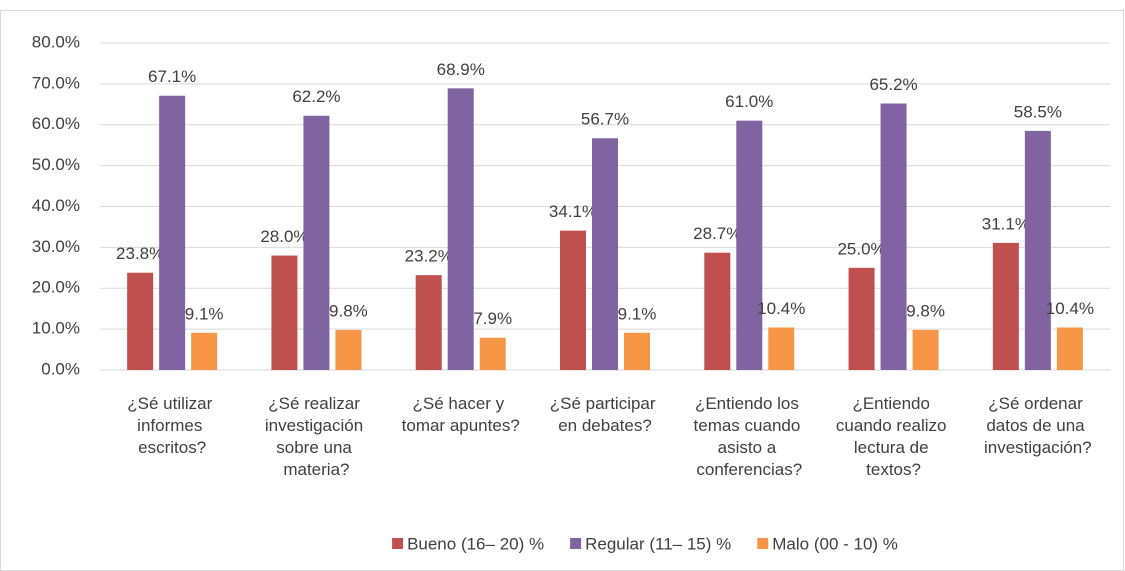  What do you see at coordinates (316, 425) in the screenshot?
I see `x-tick-line: investigación` at bounding box center [316, 425].